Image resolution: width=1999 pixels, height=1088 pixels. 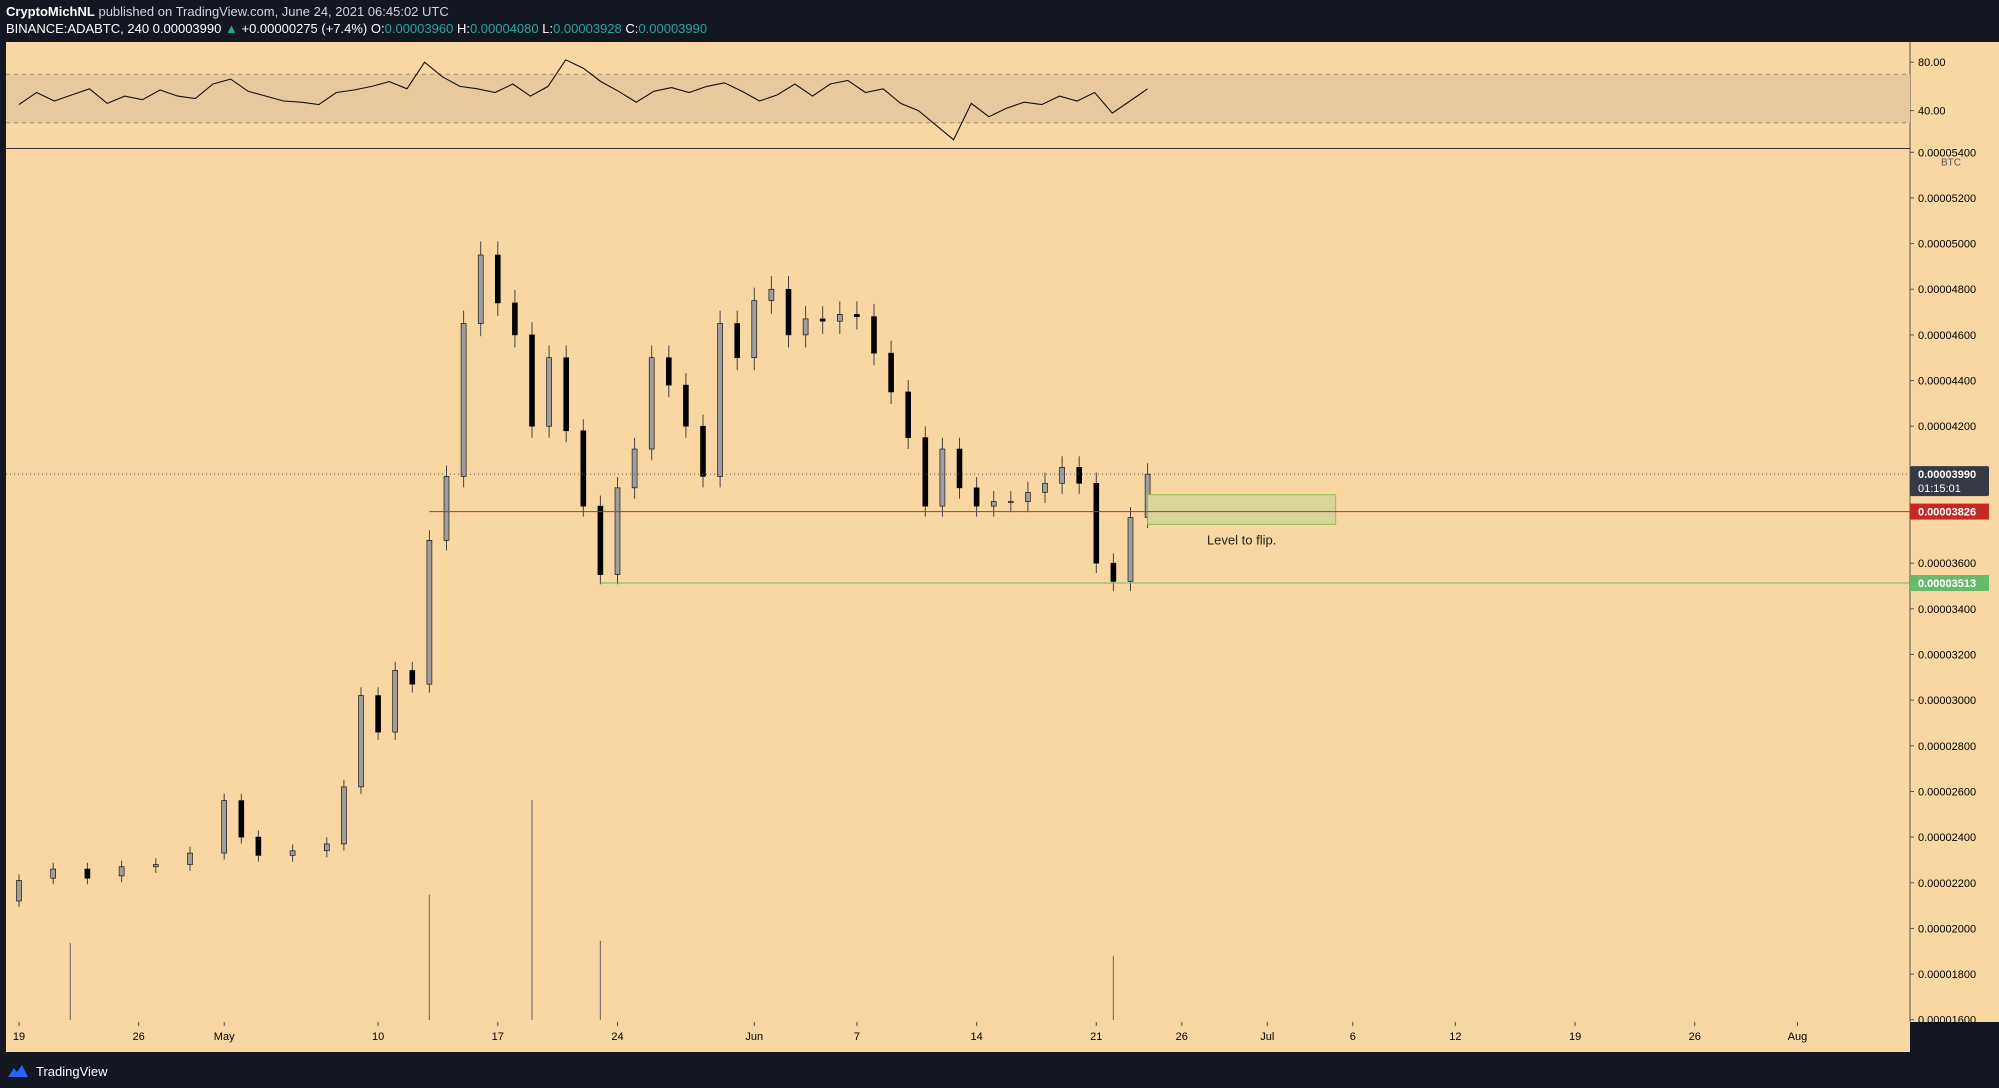 What do you see at coordinates (78, 28) in the screenshot?
I see `symbol-label: BINANCE:ADABTC, 240` at bounding box center [78, 28].